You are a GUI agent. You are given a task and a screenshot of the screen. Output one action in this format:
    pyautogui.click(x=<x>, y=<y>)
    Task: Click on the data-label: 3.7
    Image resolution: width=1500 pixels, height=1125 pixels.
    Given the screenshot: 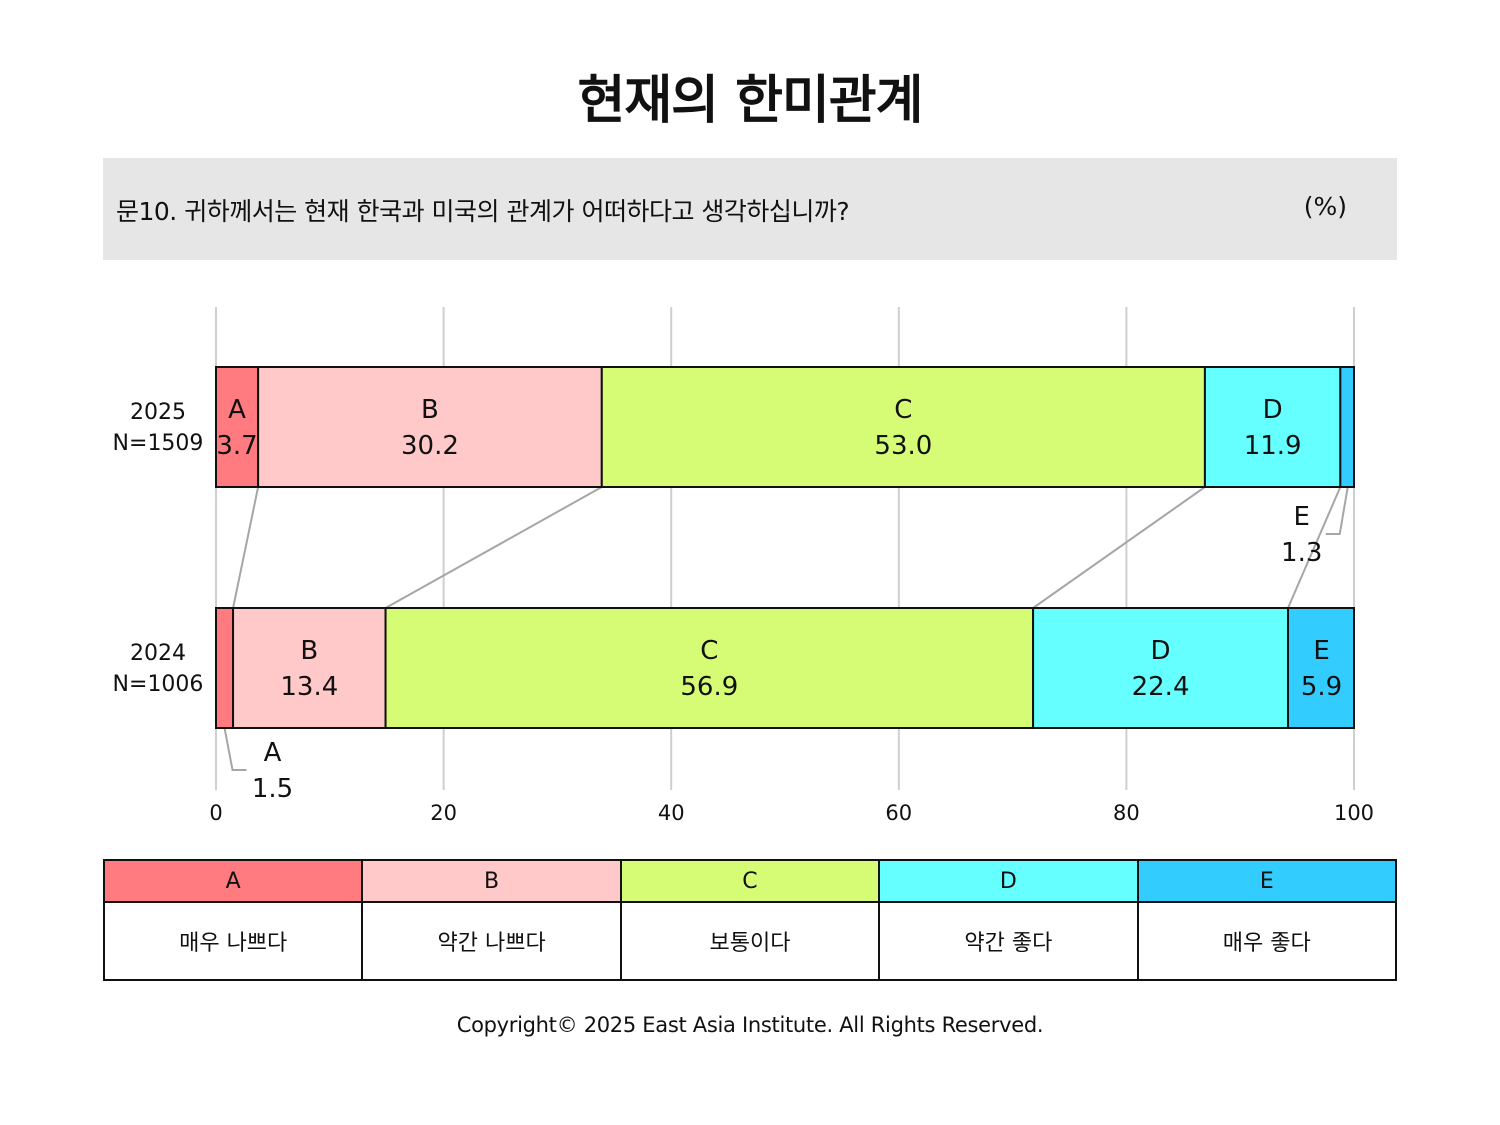 What is the action you would take?
    pyautogui.click(x=236, y=446)
    